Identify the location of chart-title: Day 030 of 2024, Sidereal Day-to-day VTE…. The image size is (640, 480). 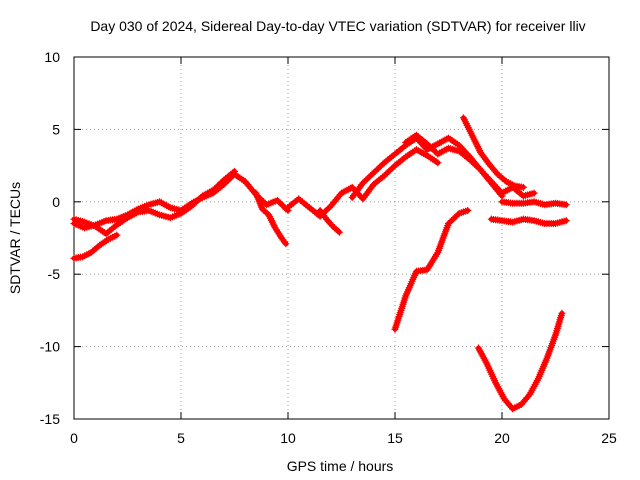
(337, 26).